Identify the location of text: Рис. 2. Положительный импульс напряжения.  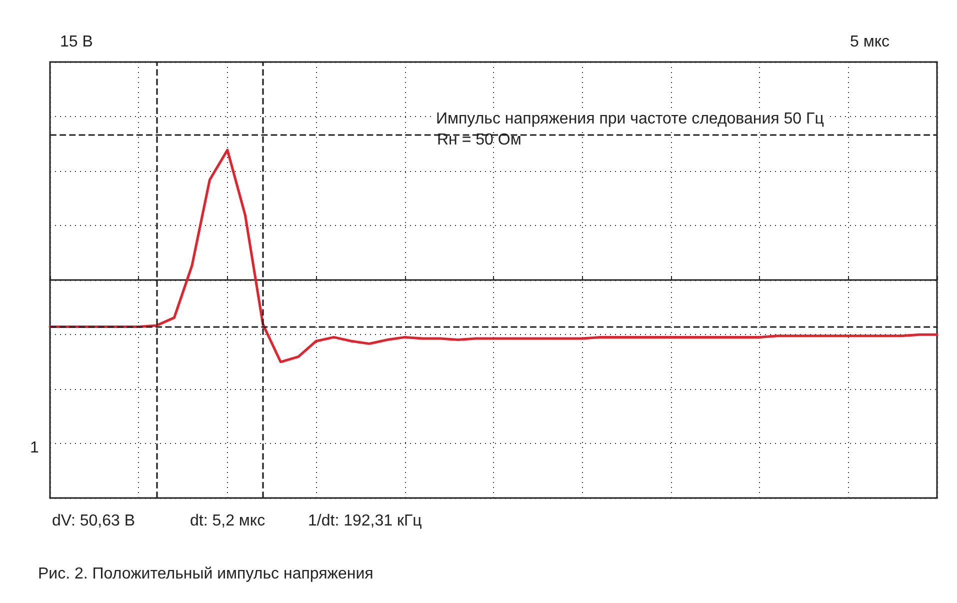
(206, 574).